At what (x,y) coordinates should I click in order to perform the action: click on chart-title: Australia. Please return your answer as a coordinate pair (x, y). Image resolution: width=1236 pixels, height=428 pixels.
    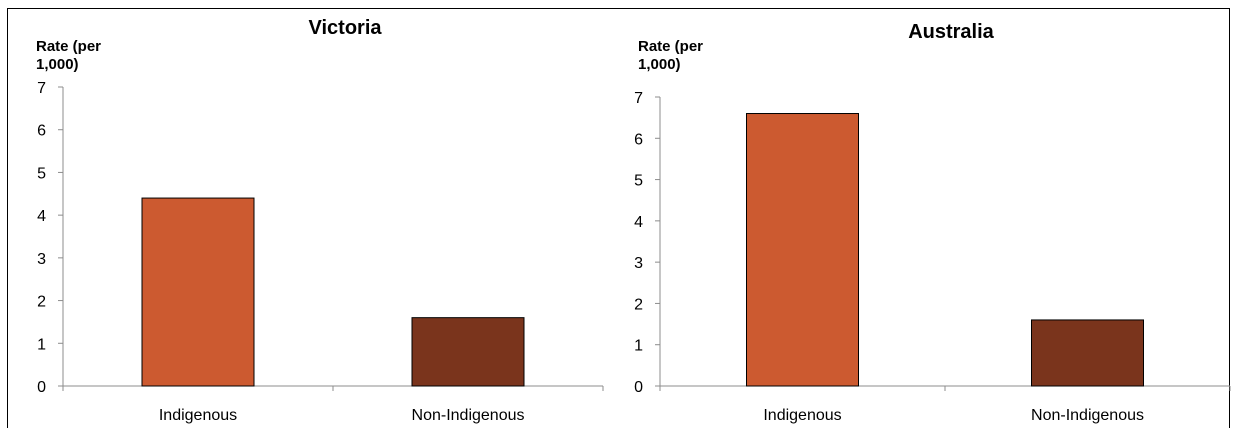
    Looking at the image, I should click on (951, 32).